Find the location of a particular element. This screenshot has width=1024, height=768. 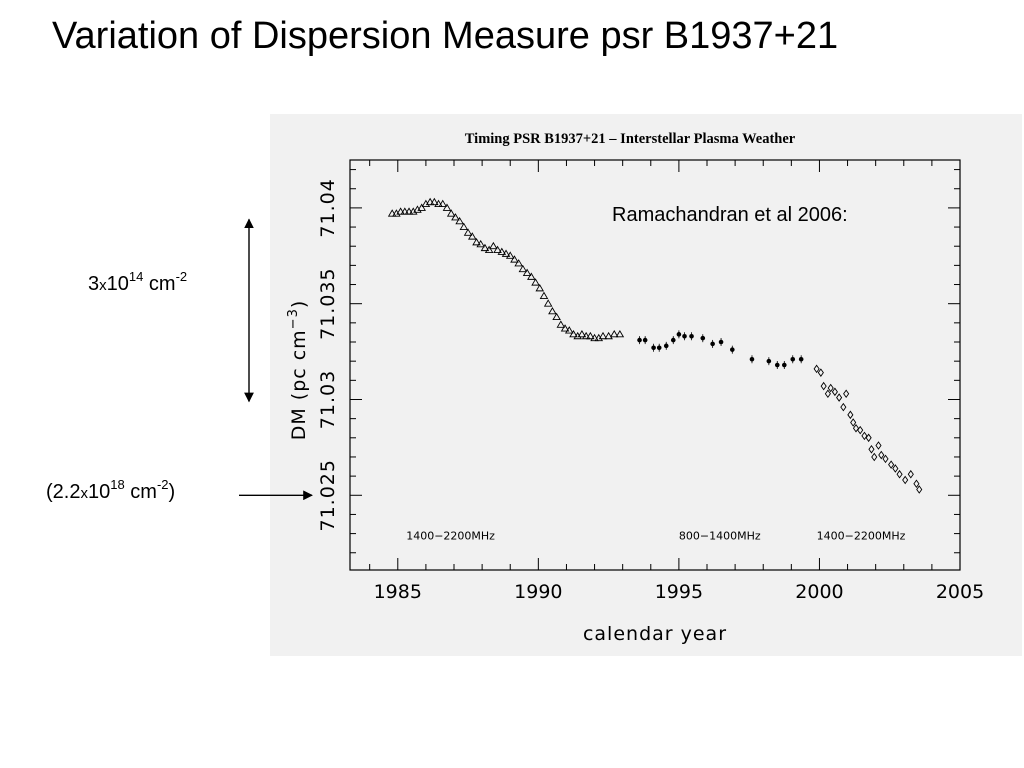

x-tick-label: 1995 is located at coordinates (679, 592).